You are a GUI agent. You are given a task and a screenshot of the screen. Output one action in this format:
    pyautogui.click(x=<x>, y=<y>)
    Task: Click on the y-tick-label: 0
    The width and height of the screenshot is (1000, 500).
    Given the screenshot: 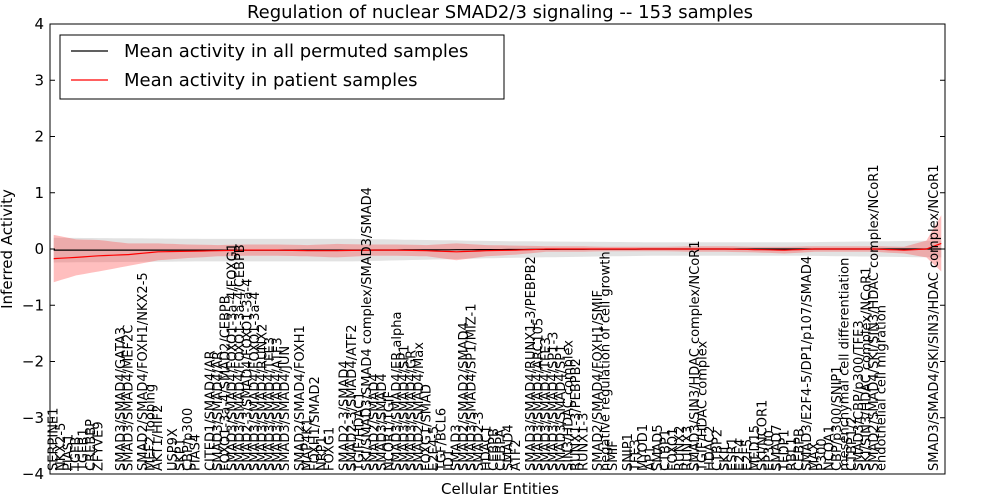 What is the action you would take?
    pyautogui.click(x=39, y=249)
    